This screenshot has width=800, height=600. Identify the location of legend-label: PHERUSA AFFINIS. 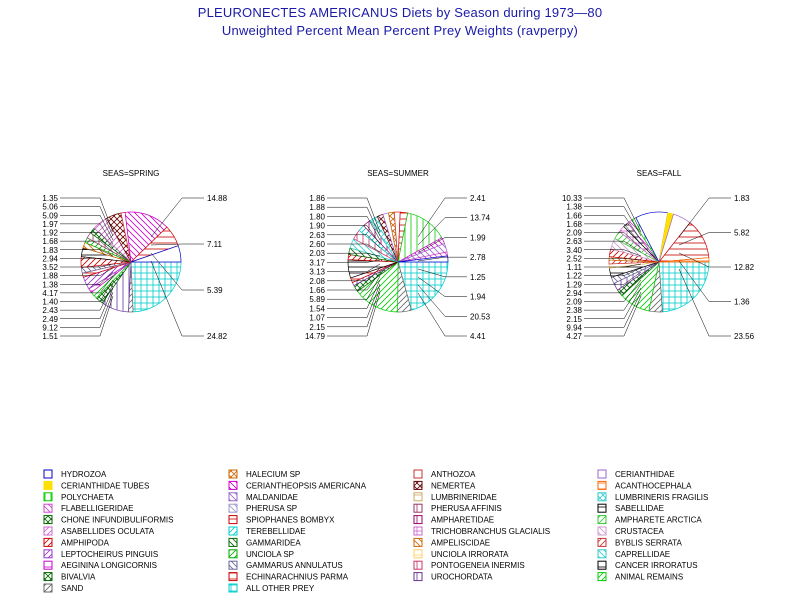
(466, 508).